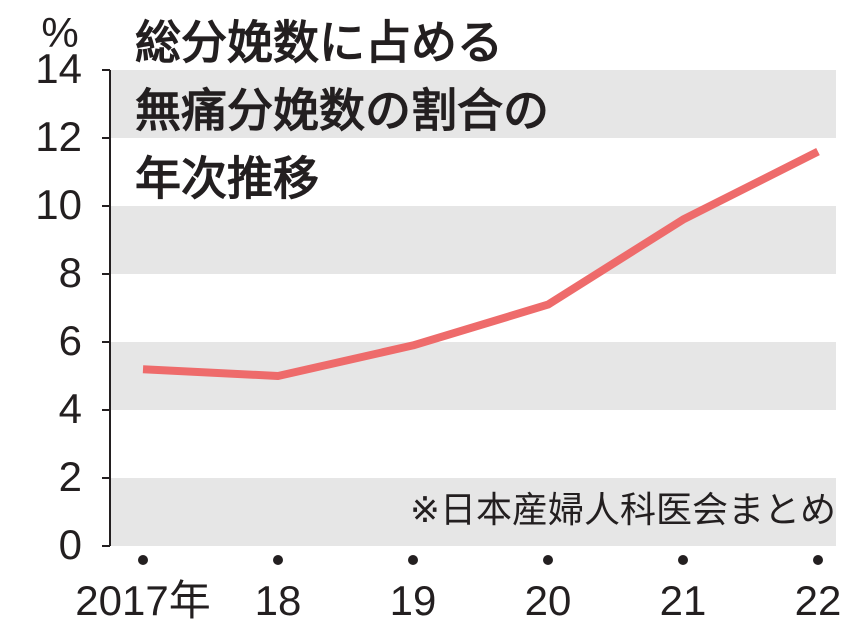  What do you see at coordinates (818, 600) in the screenshot?
I see `x-tick-label: 22` at bounding box center [818, 600].